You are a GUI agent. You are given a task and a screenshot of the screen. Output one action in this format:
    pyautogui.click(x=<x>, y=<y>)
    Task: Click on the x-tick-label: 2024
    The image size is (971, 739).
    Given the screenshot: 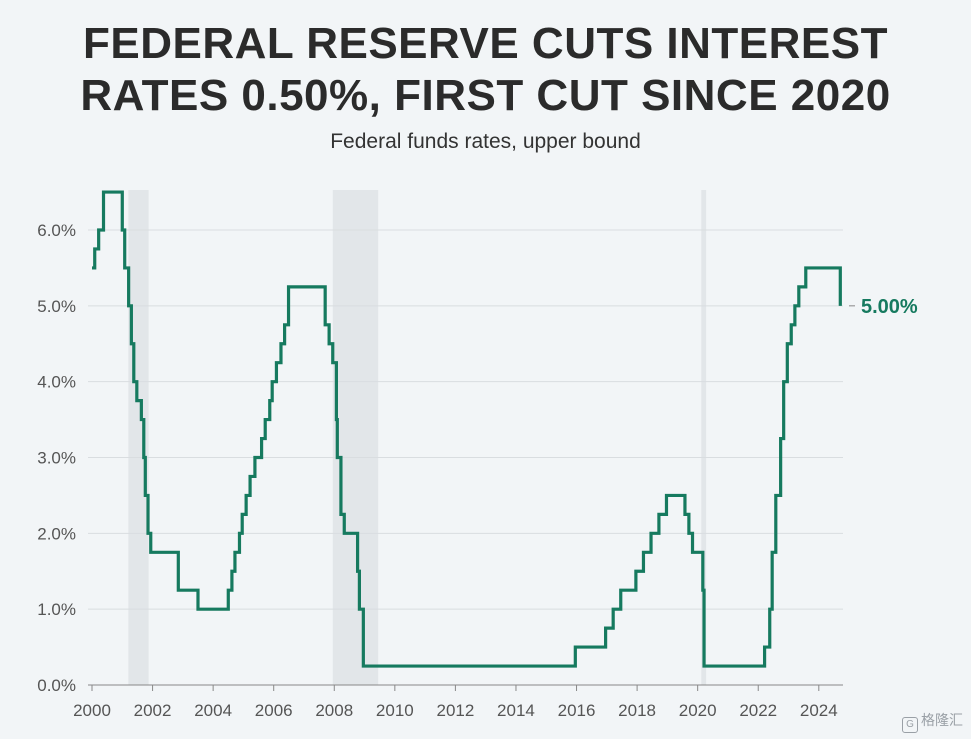 What is the action you would take?
    pyautogui.click(x=819, y=710)
    